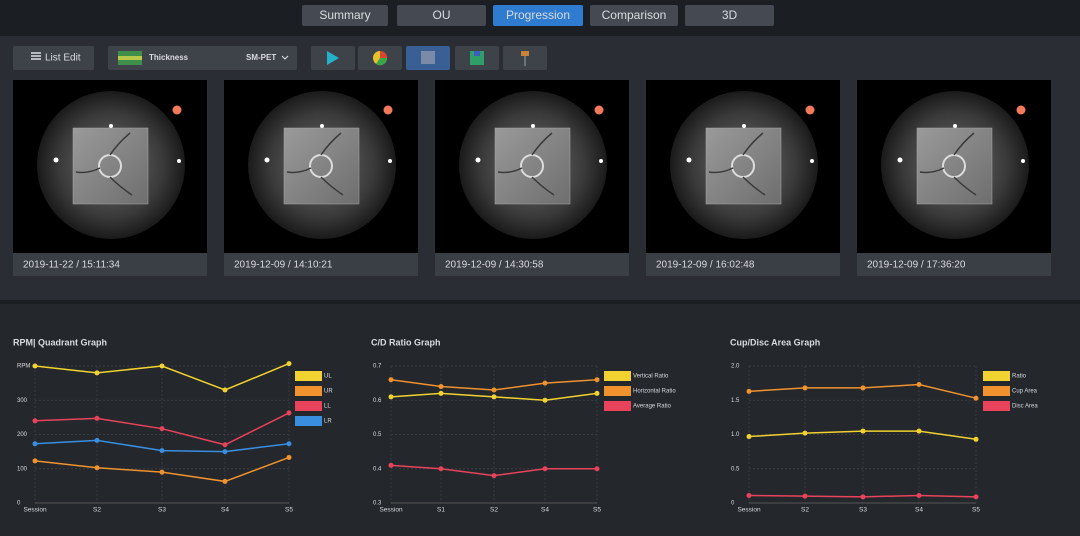 This screenshot has width=1080, height=536. Describe the element at coordinates (735, 367) in the screenshot. I see `y-tick-label: 2.0` at that location.